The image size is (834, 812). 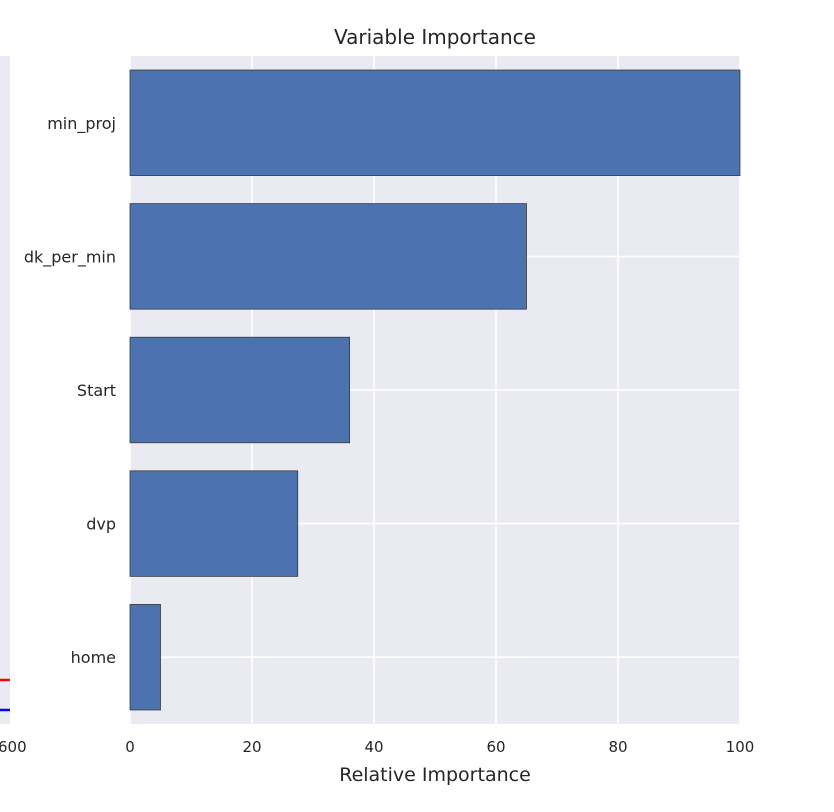 I want to click on y-tick-label: min_proj, so click(x=81, y=124).